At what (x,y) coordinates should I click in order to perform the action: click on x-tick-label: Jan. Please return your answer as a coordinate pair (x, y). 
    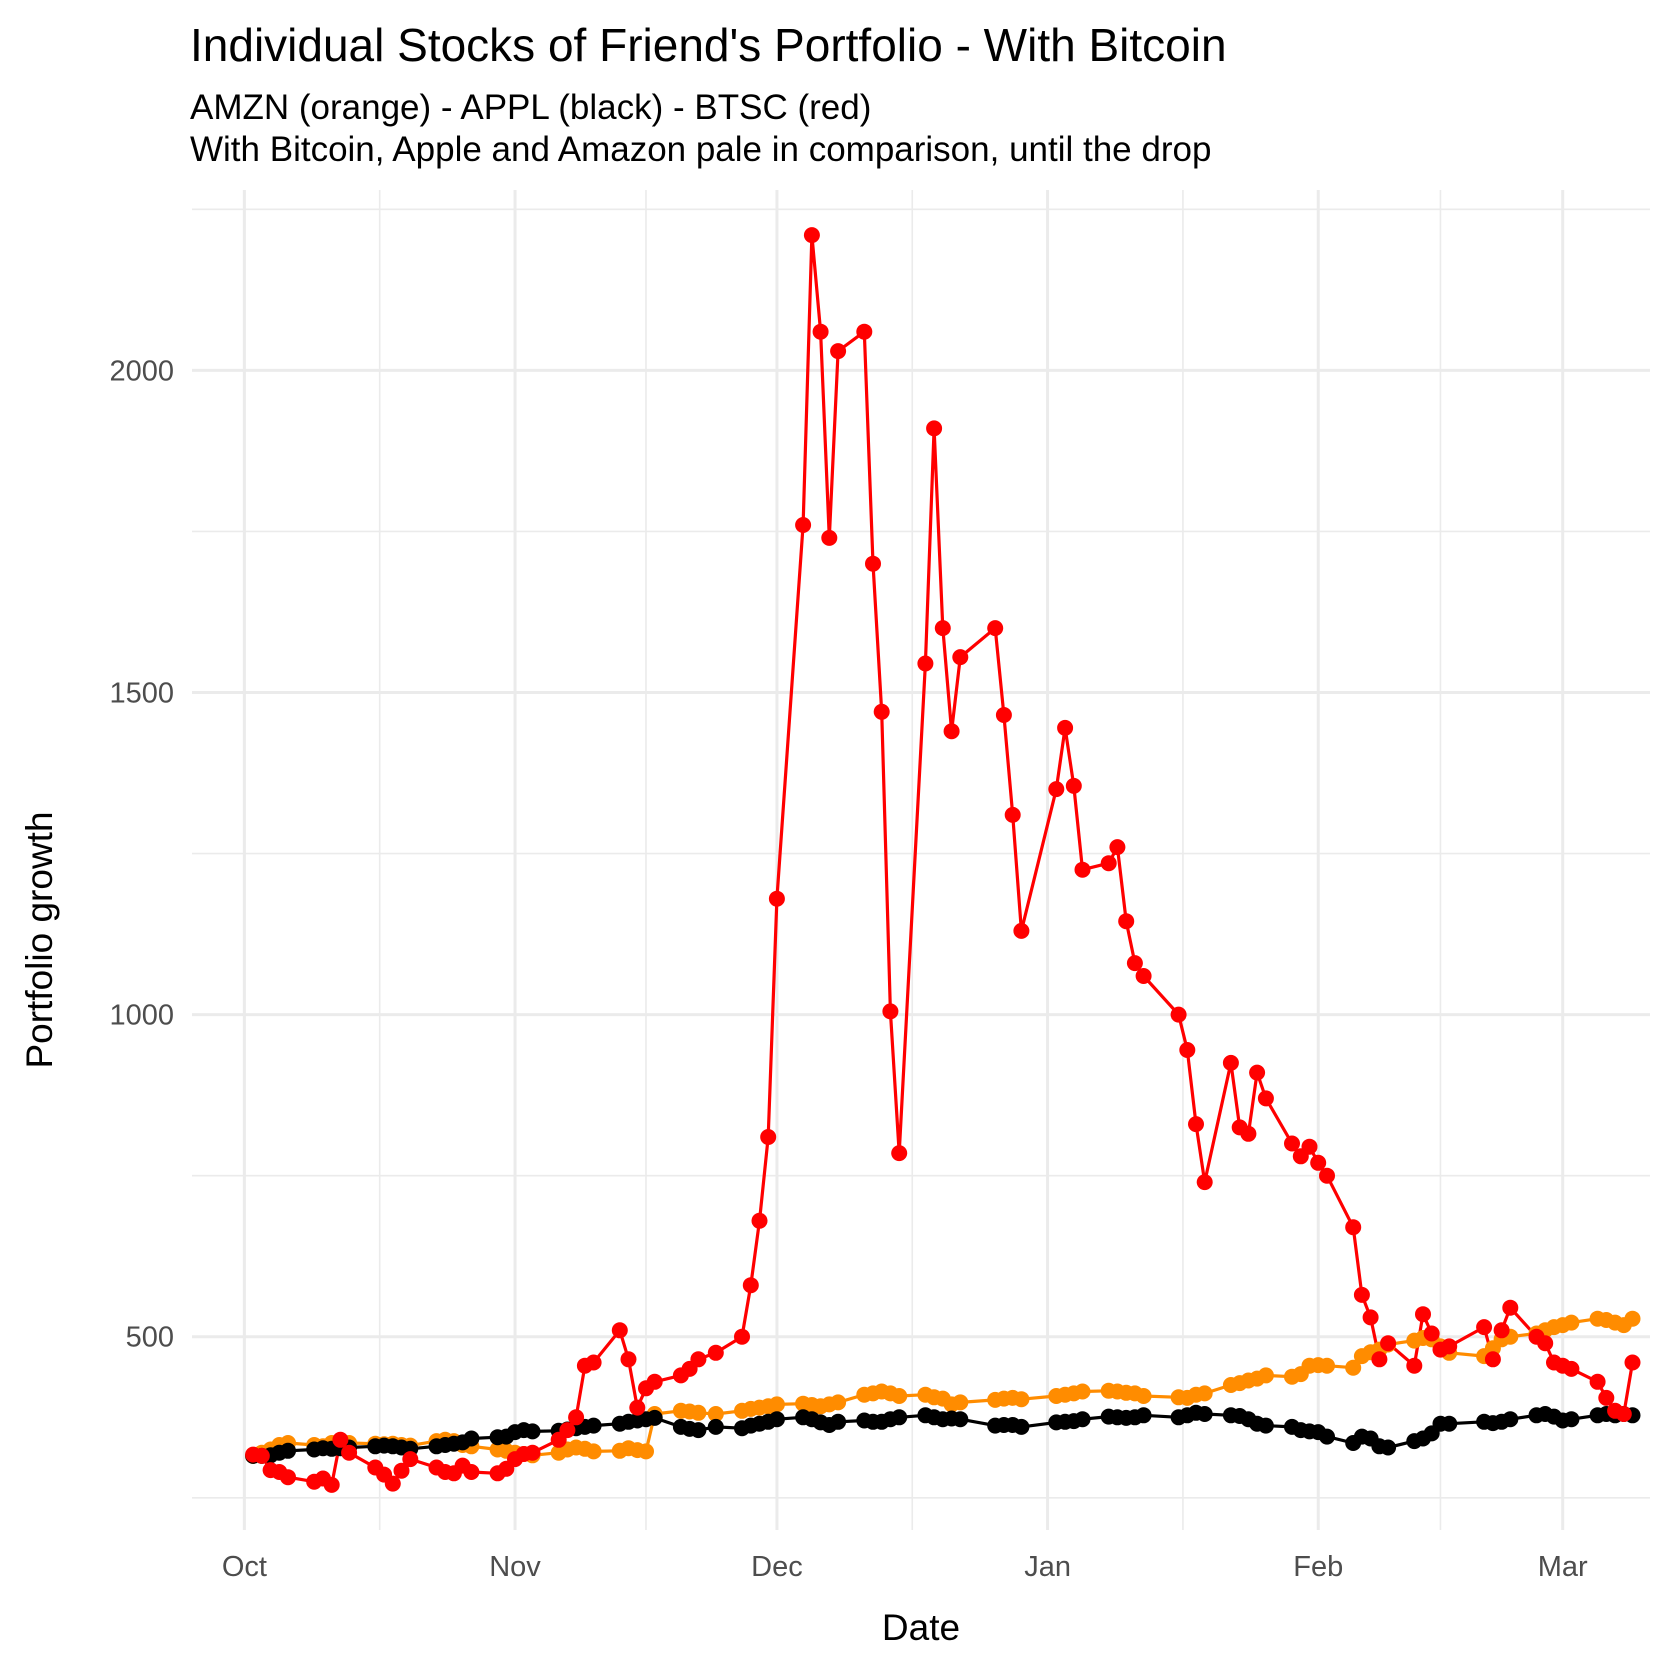
    Looking at the image, I should click on (1047, 1567).